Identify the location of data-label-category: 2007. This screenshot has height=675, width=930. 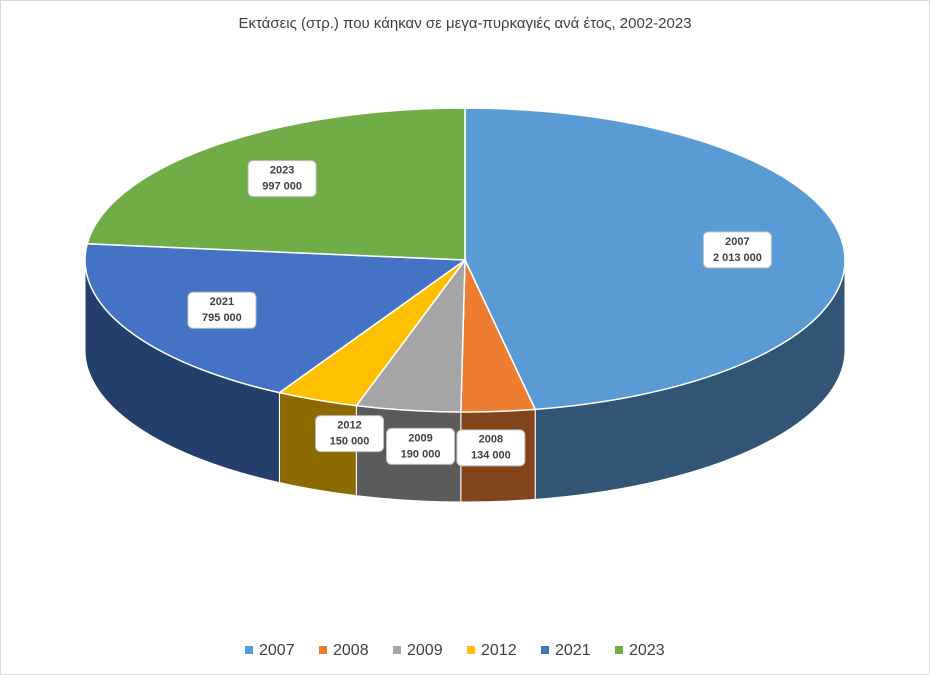
(737, 242).